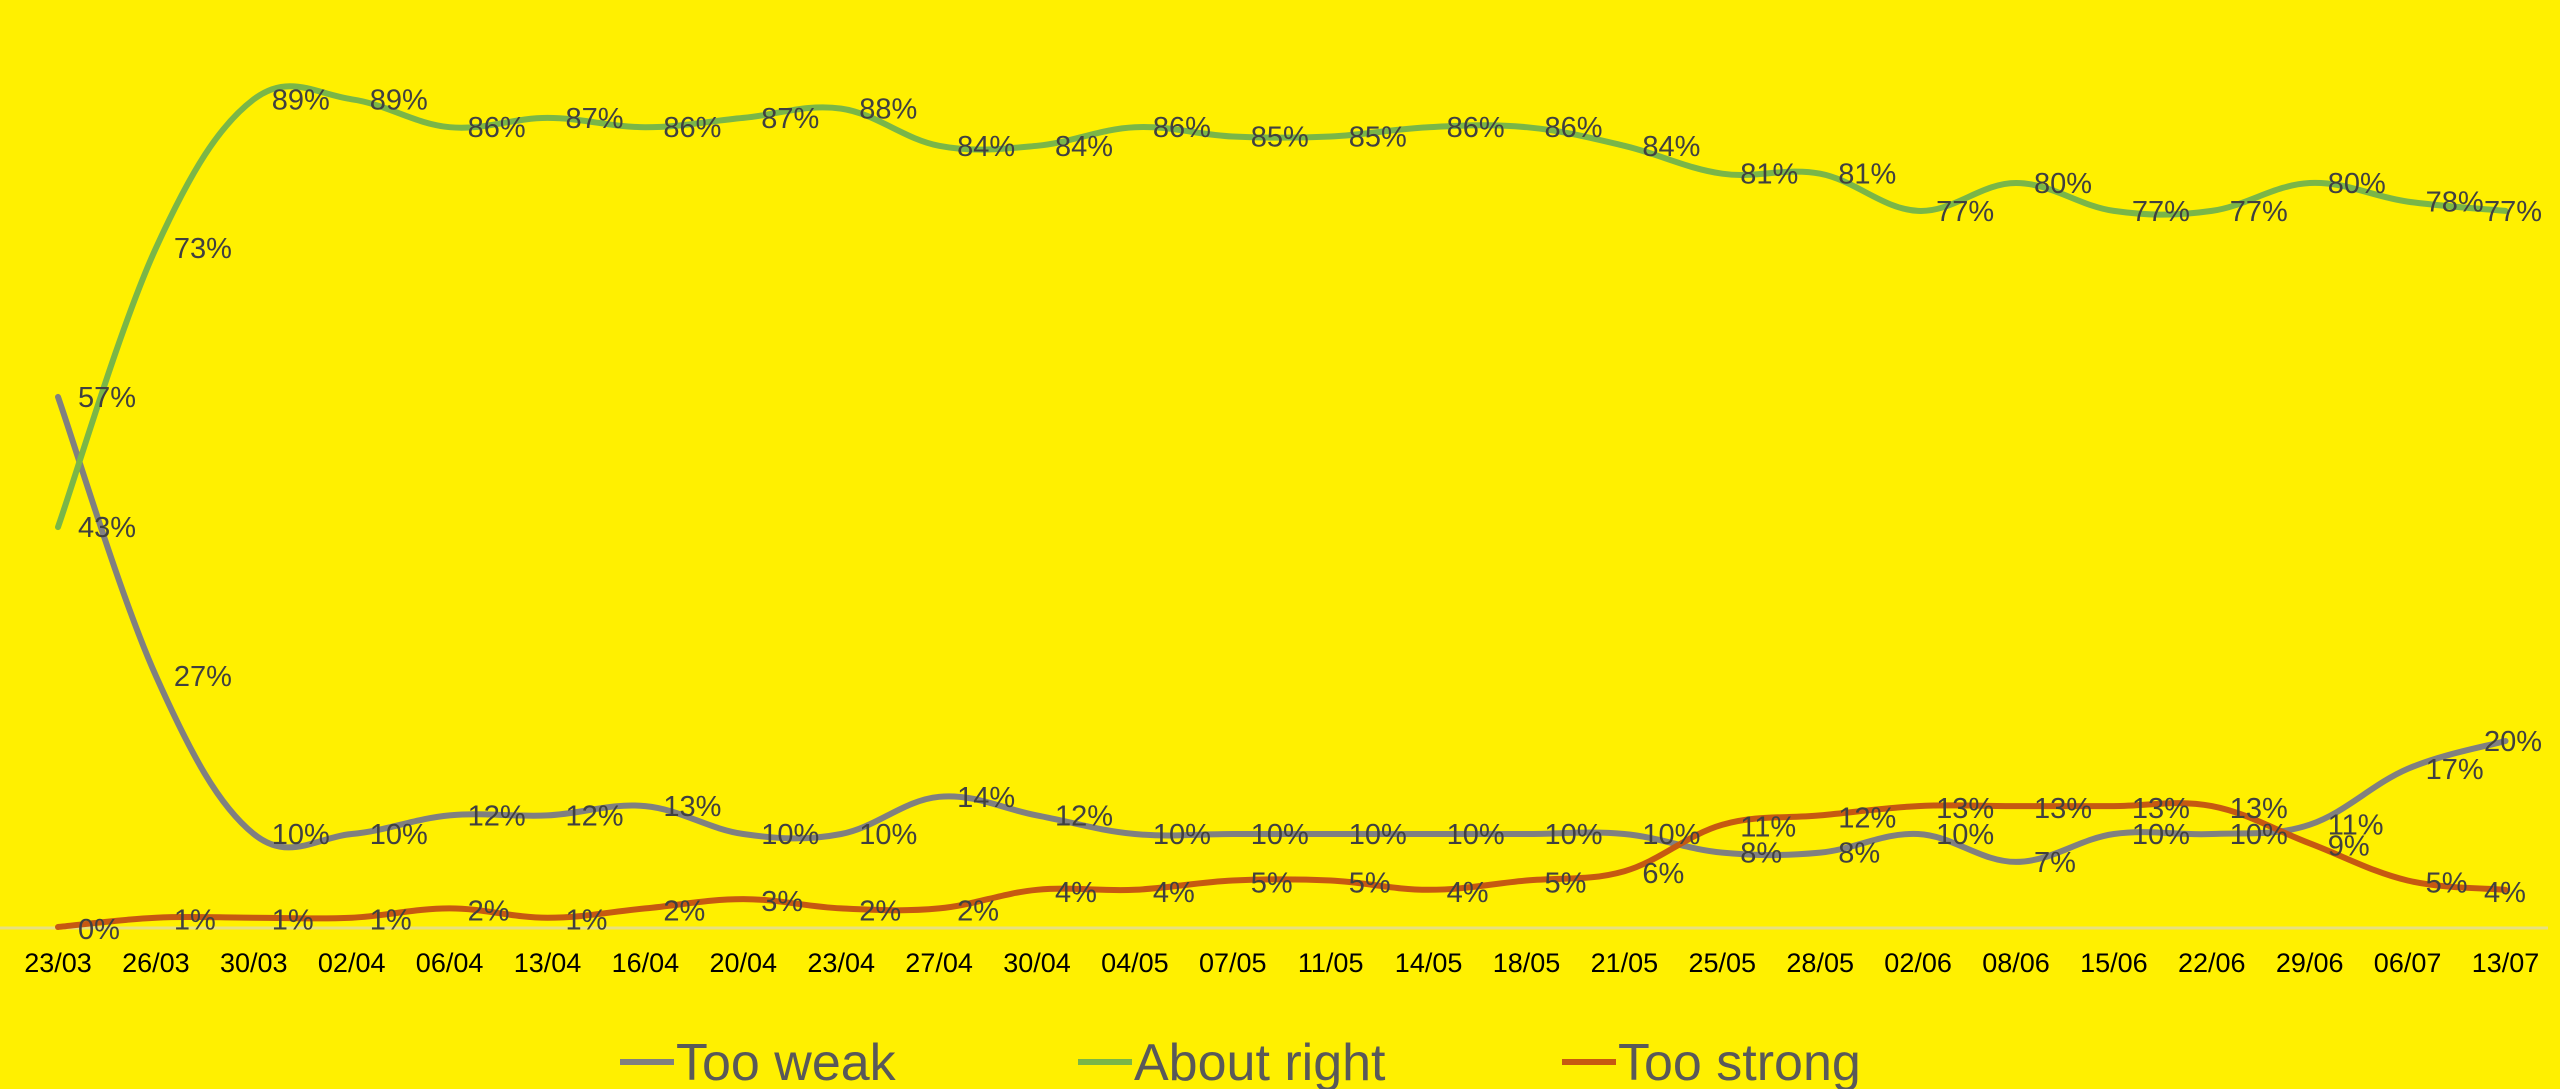  I want to click on data-label-about-right-23-03: 43%, so click(107, 528).